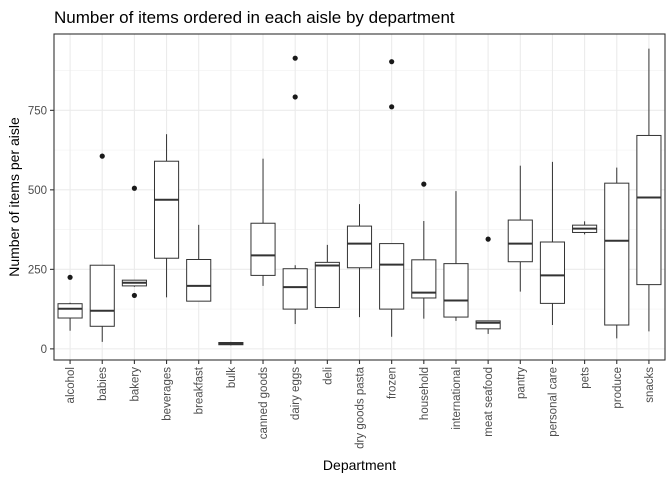  I want to click on y-tick-label: 0, so click(44, 350).